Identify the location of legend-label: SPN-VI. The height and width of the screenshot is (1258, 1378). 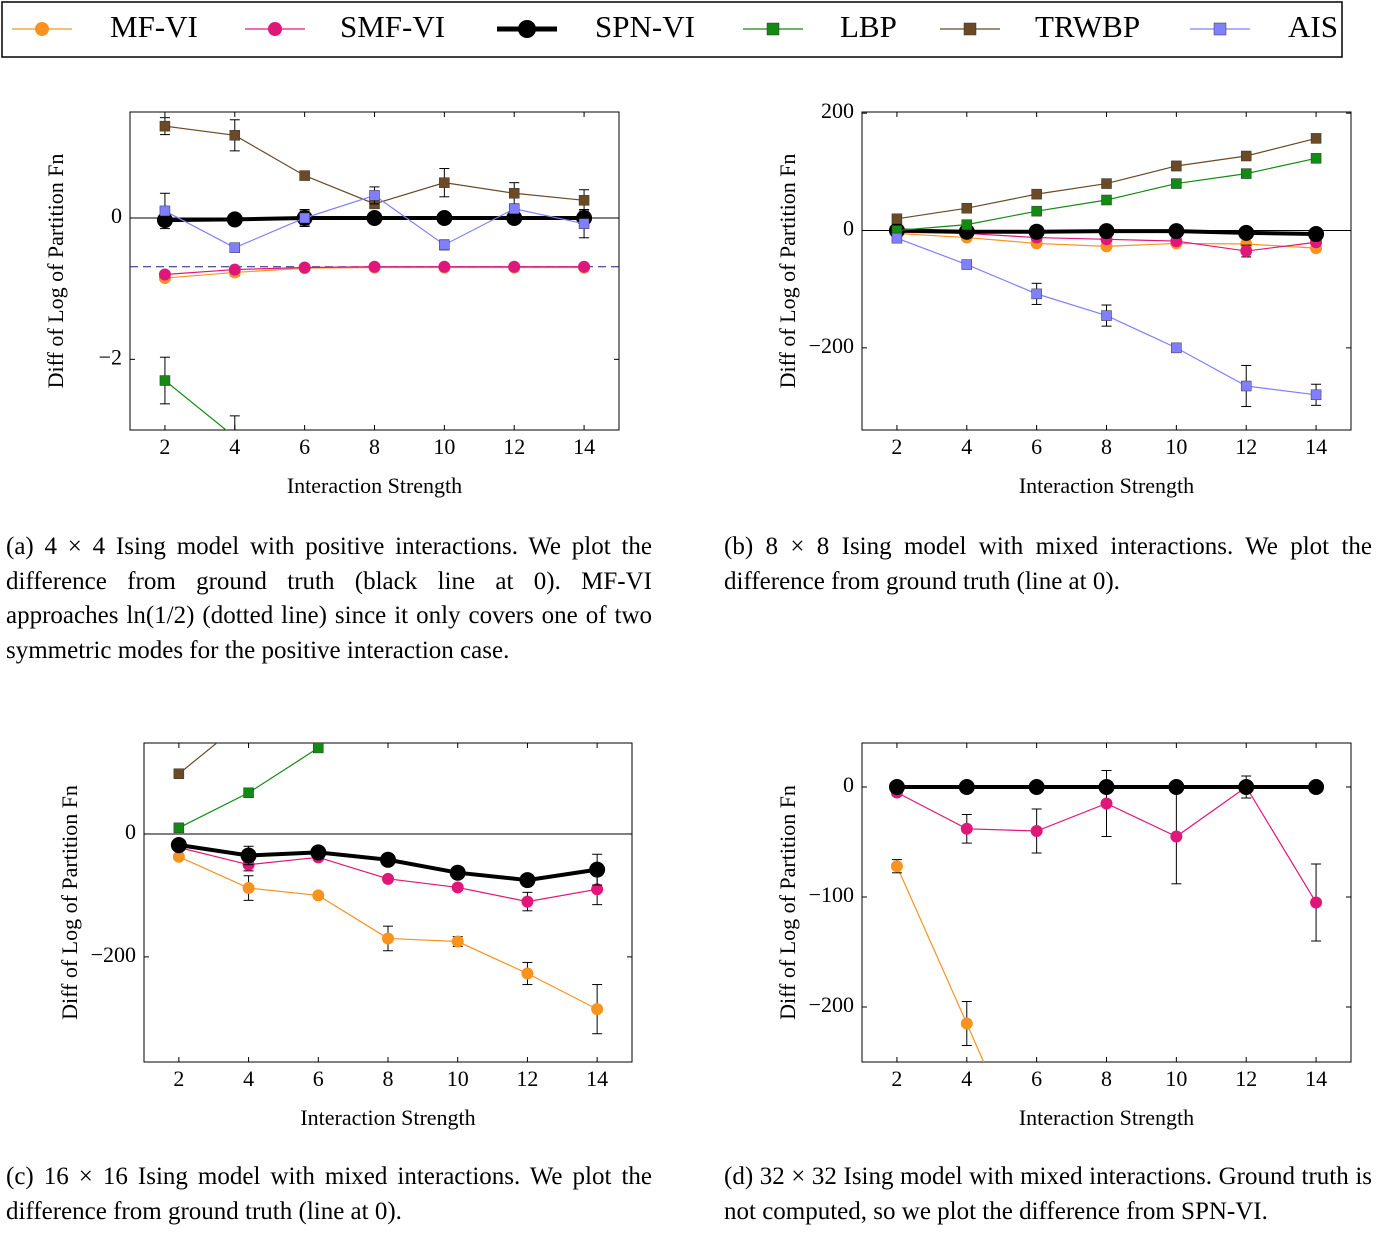
(645, 26).